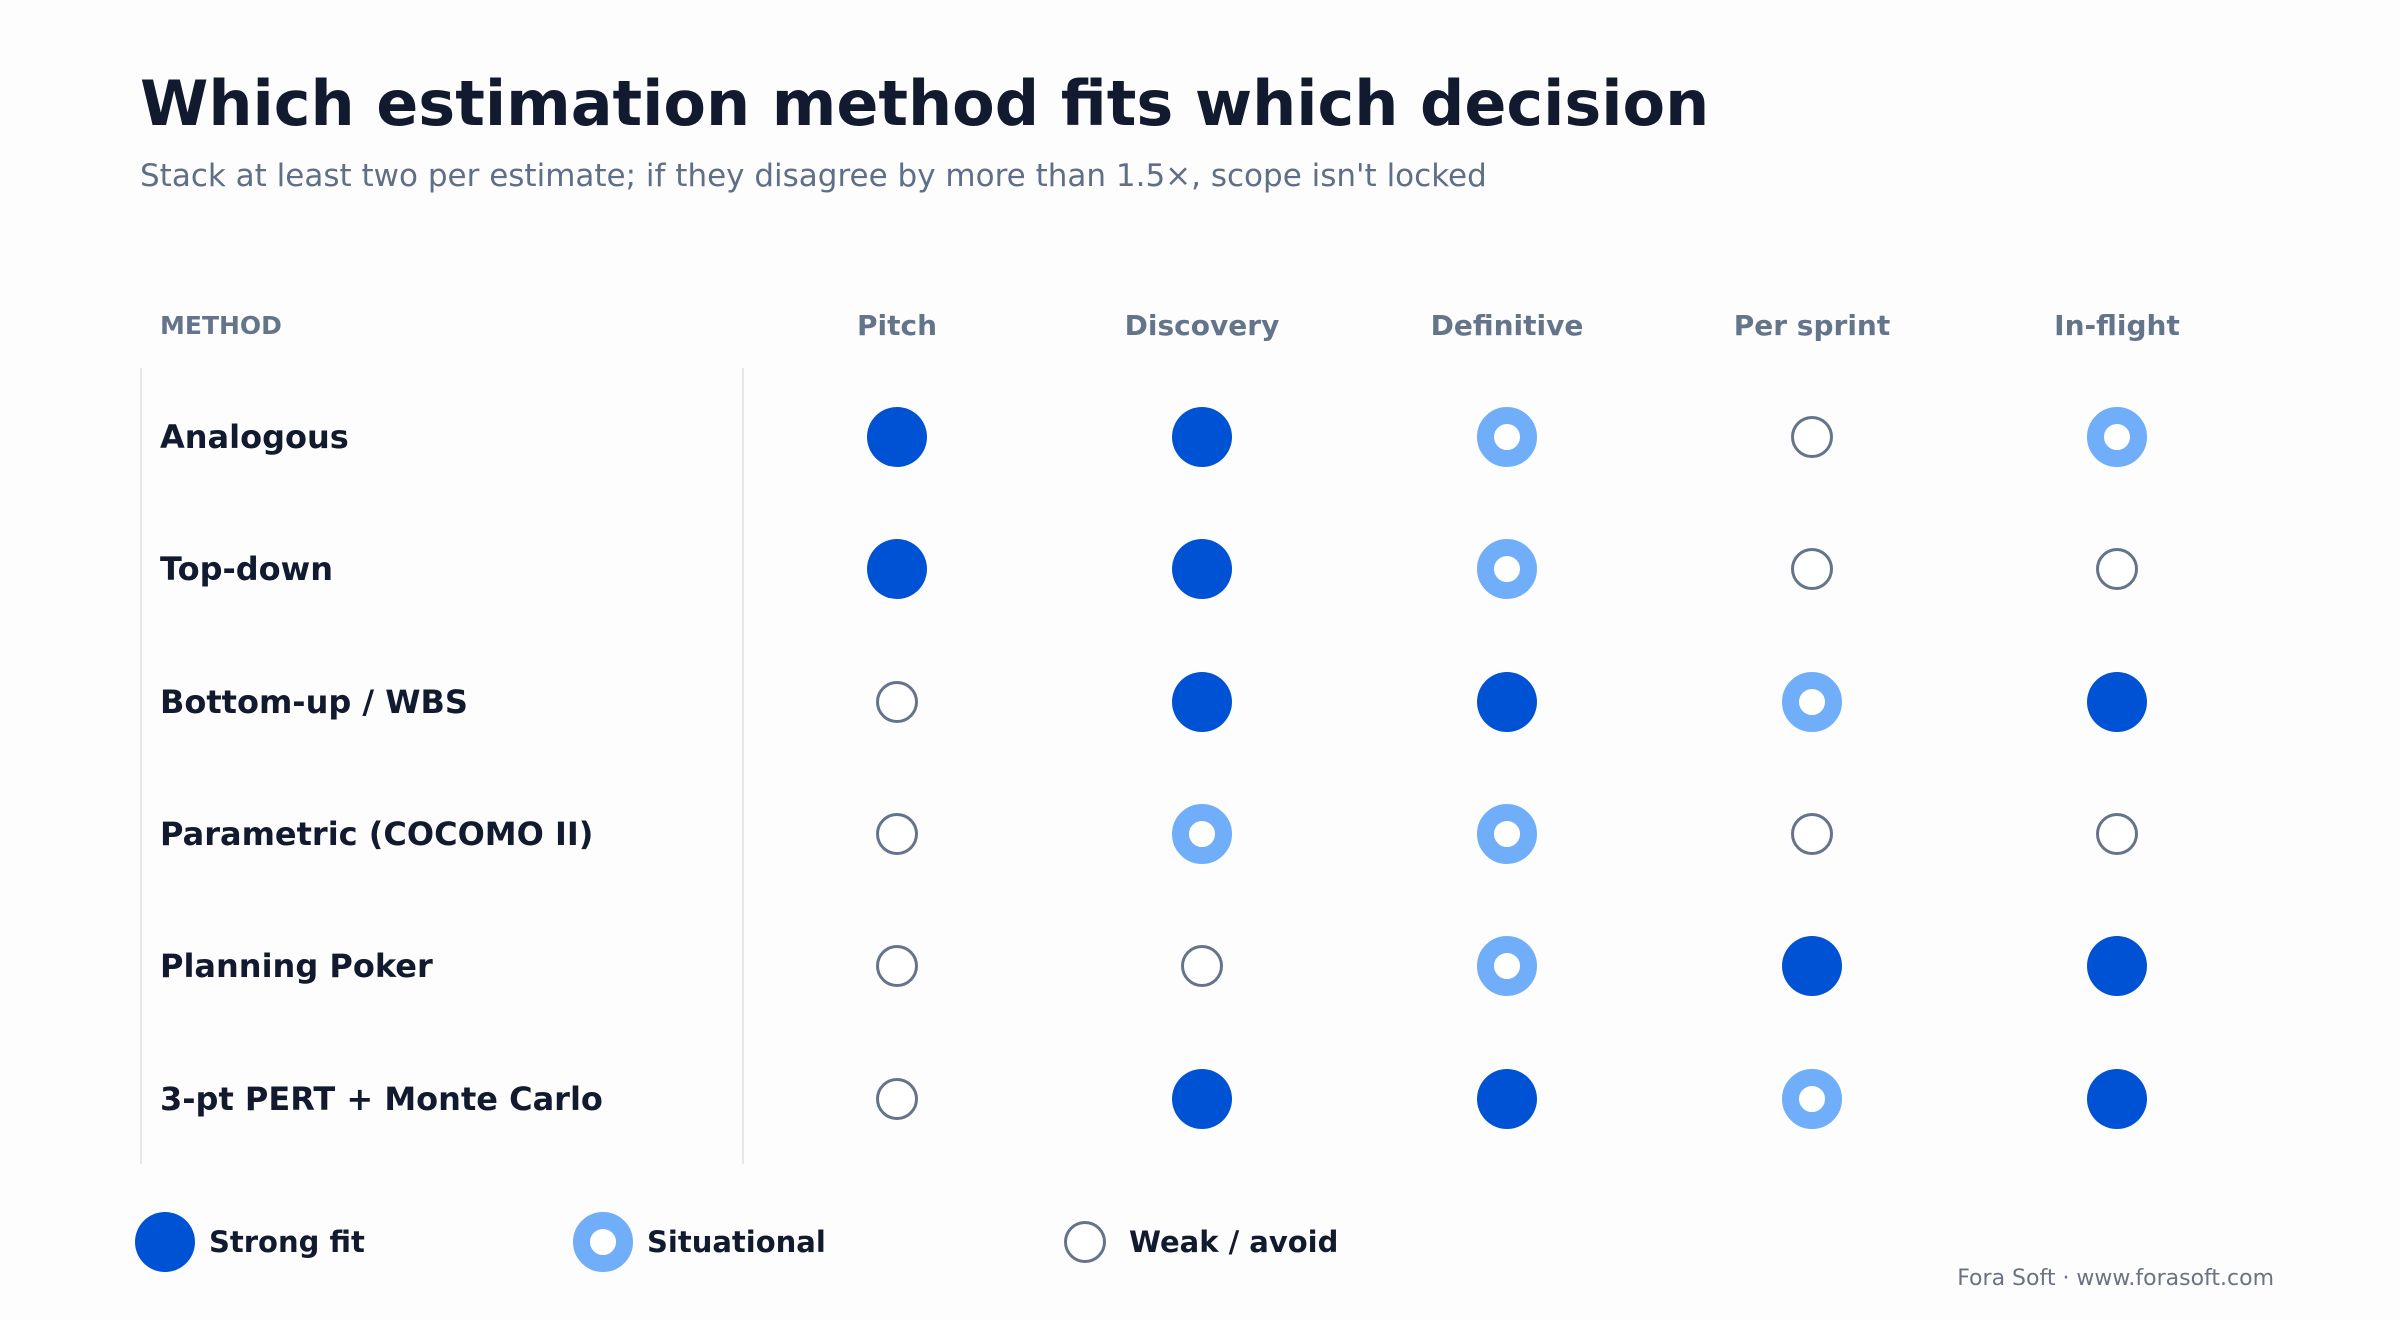 This screenshot has height=1320, width=2400. Describe the element at coordinates (743, 766) in the screenshot. I see `matrix-label-divider` at that location.